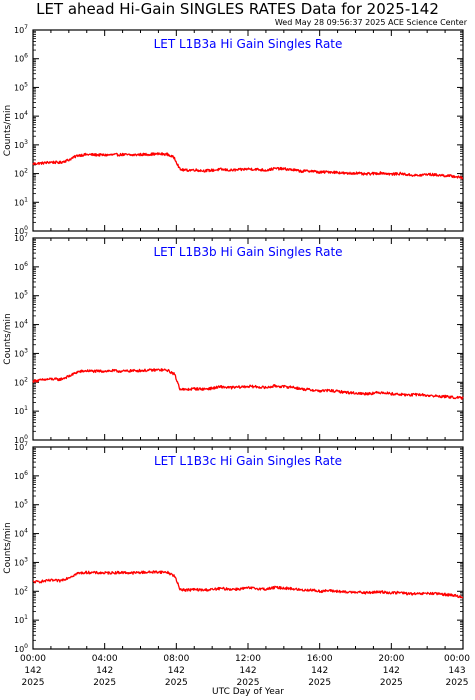 The height and width of the screenshot is (700, 475). What do you see at coordinates (320, 659) in the screenshot?
I see `x-tick-label-time: 16:00` at bounding box center [320, 659].